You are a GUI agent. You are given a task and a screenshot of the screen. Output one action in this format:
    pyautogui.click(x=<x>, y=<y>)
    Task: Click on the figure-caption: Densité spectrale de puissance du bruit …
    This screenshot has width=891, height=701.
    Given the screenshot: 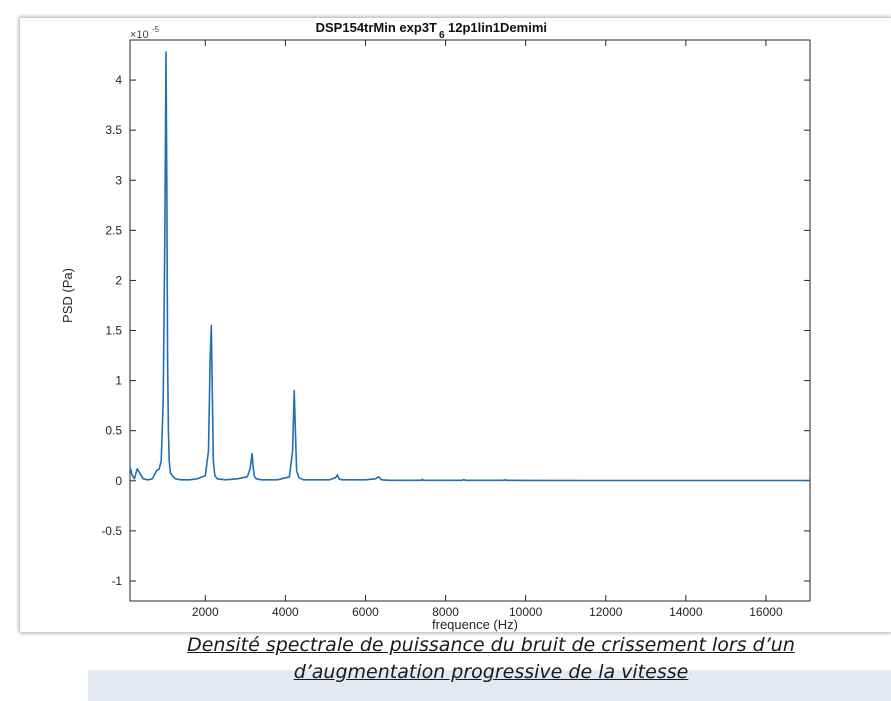 What is the action you would take?
    pyautogui.click(x=491, y=659)
    